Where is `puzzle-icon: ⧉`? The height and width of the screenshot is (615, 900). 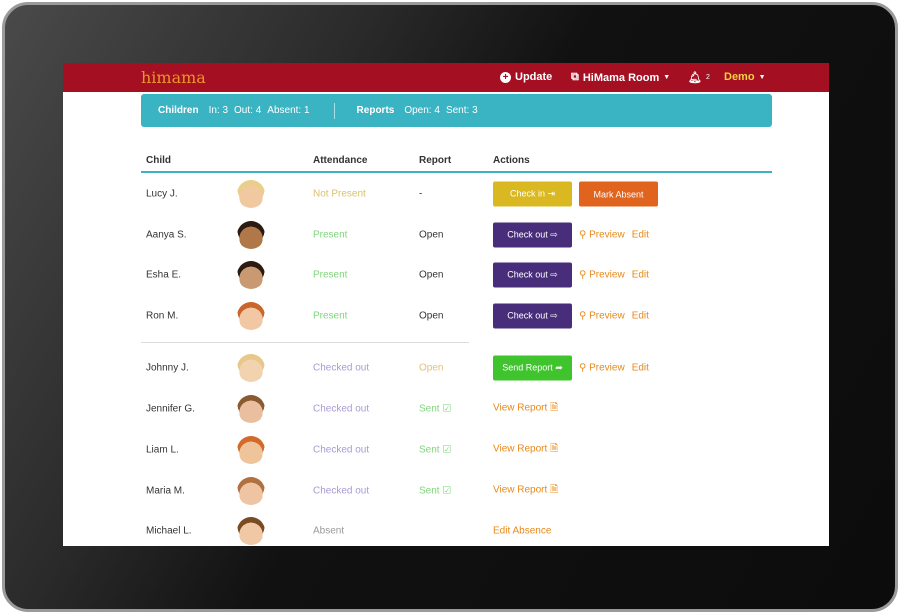 puzzle-icon: ⧉ is located at coordinates (575, 77).